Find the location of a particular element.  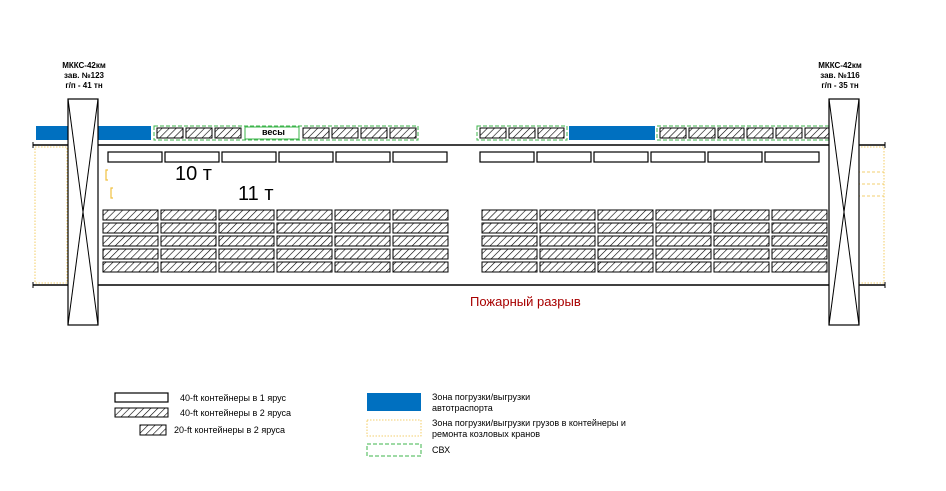

scale-label: весы is located at coordinates (273, 132).